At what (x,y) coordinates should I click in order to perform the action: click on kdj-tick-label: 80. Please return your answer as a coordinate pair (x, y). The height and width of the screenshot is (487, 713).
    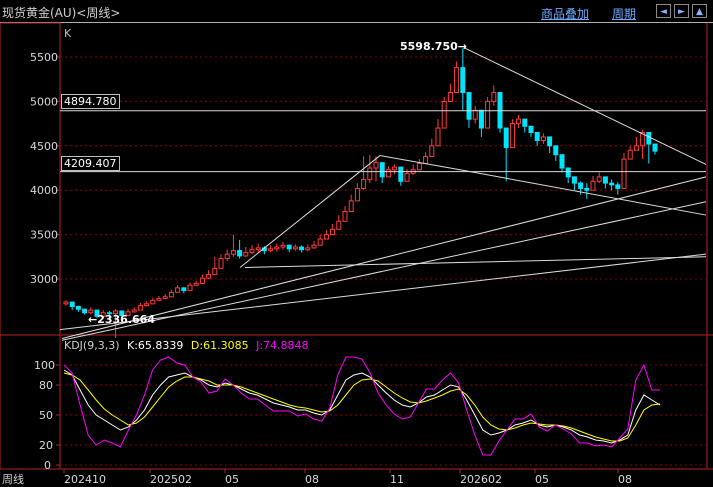
    Looking at the image, I should click on (46, 385).